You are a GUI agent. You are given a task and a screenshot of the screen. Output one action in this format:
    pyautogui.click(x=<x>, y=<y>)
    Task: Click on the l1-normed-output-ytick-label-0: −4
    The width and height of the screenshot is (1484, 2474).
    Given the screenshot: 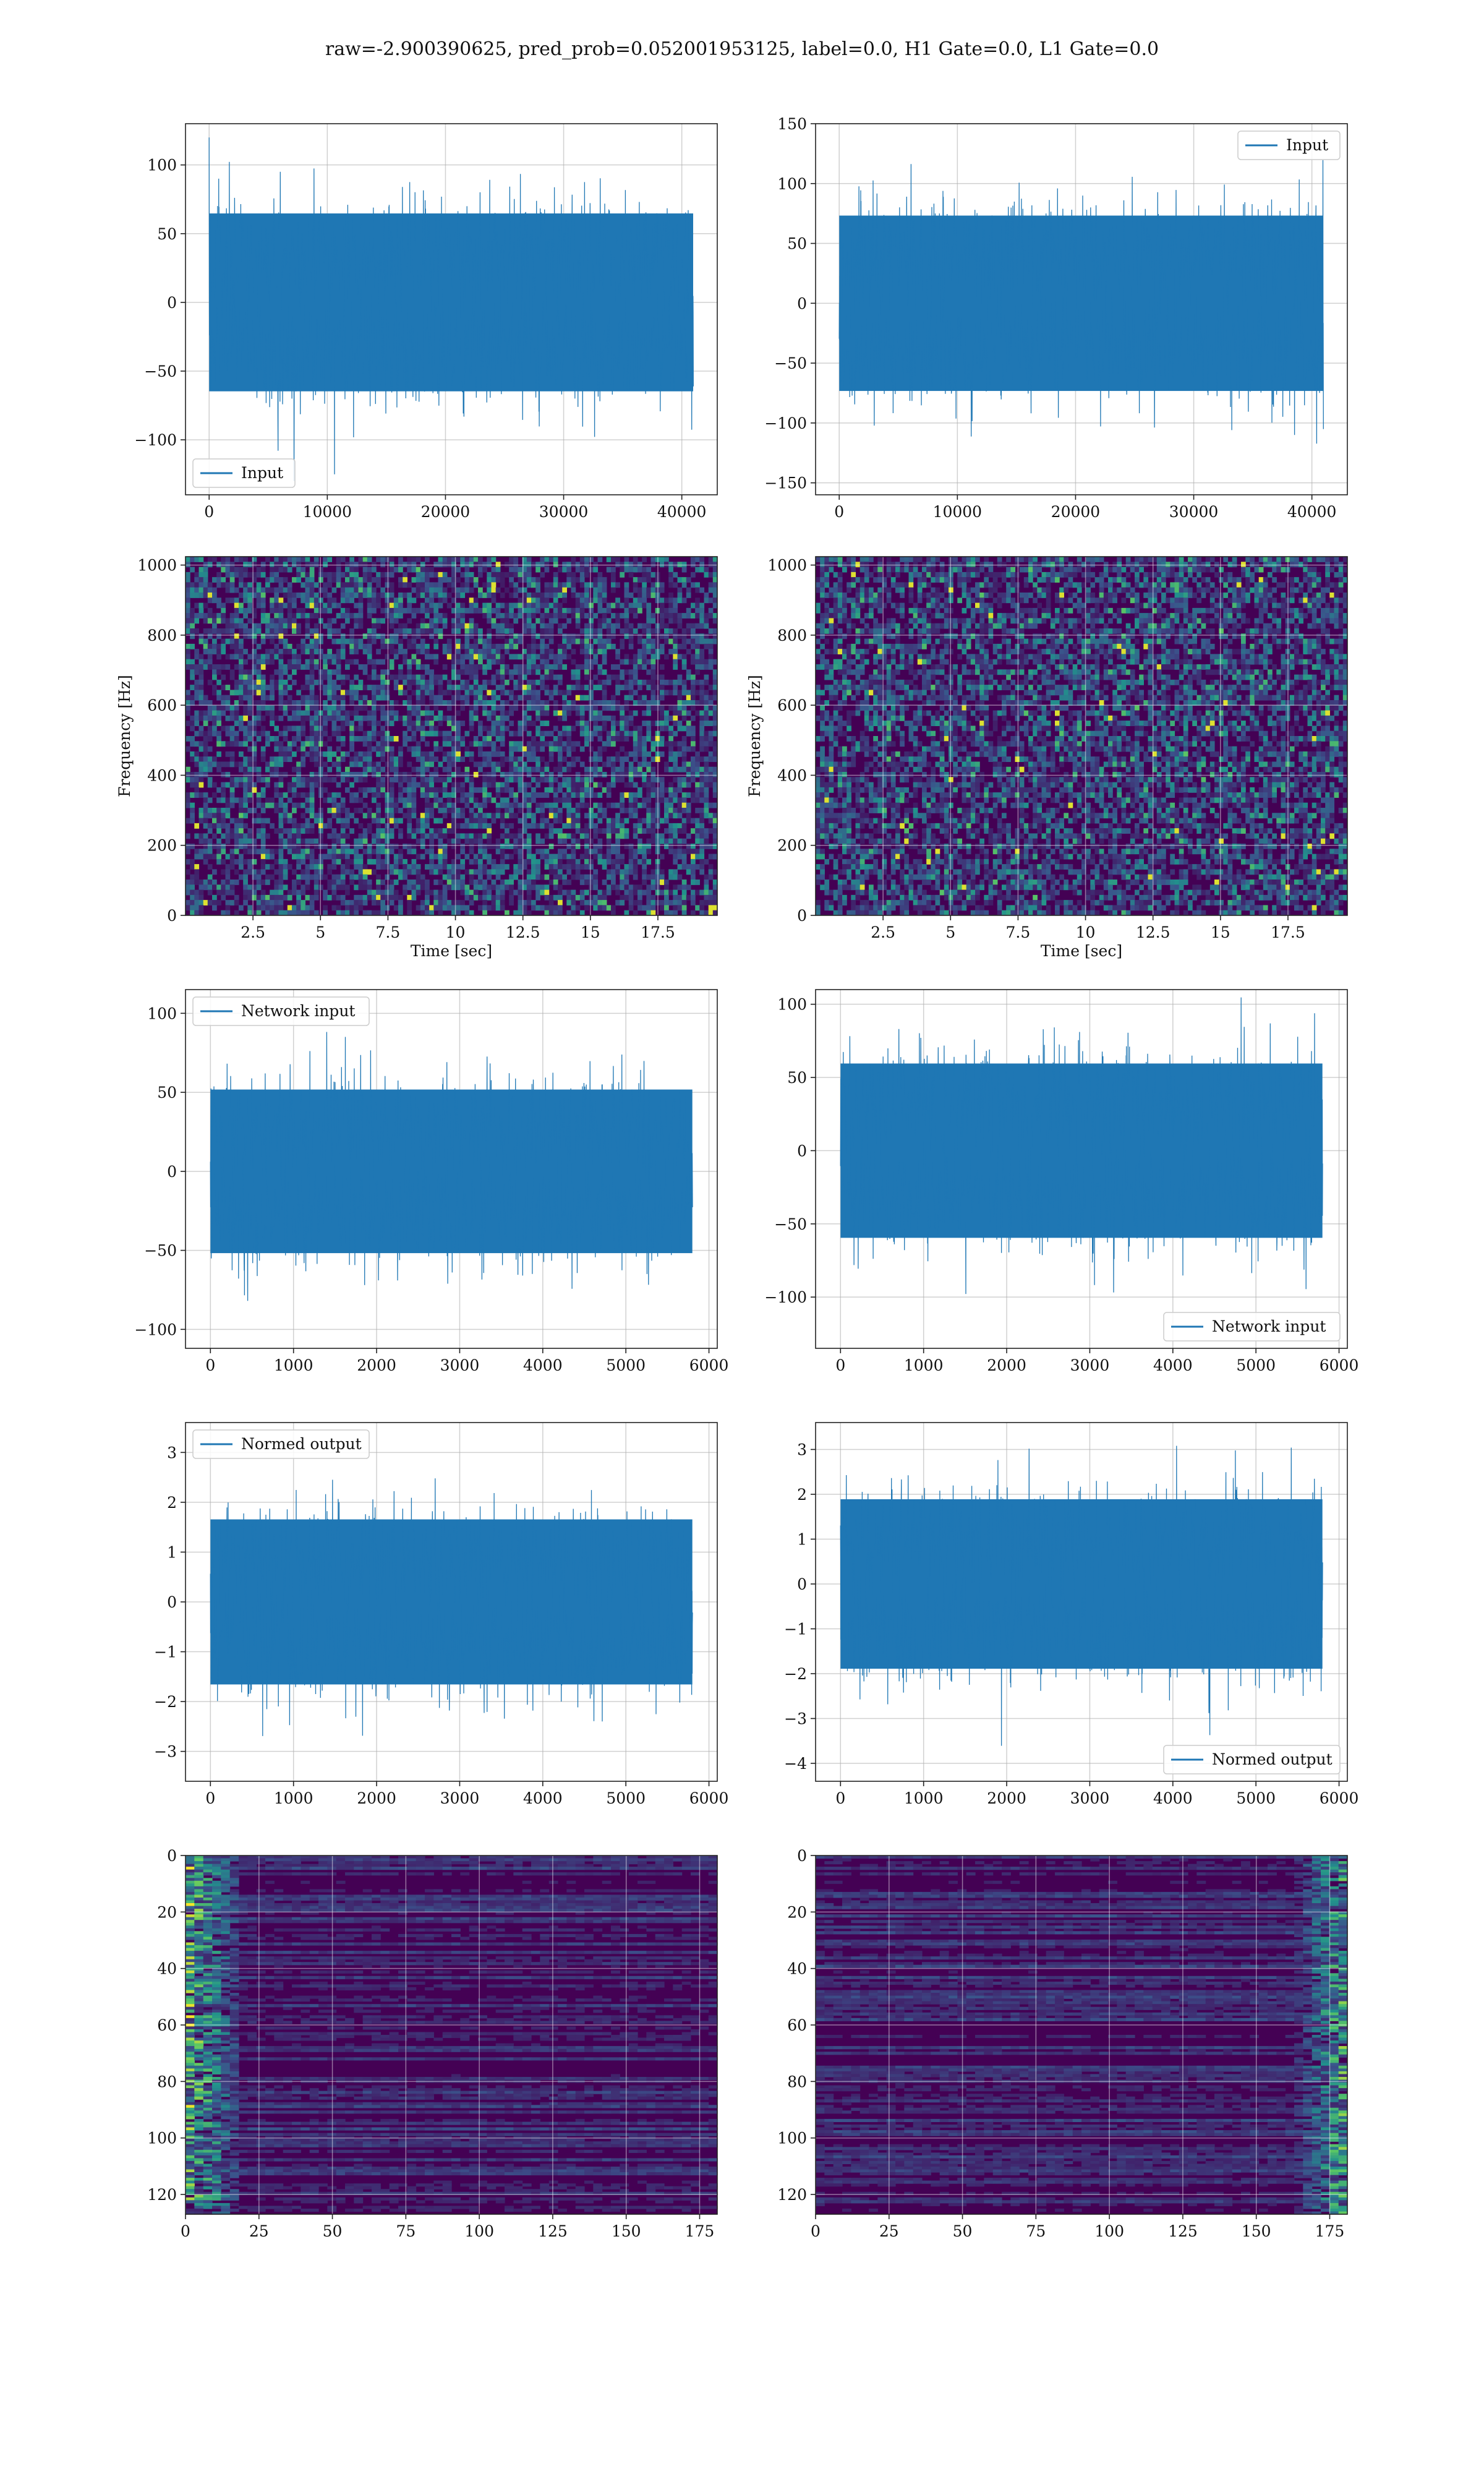 What is the action you would take?
    pyautogui.click(x=795, y=1764)
    